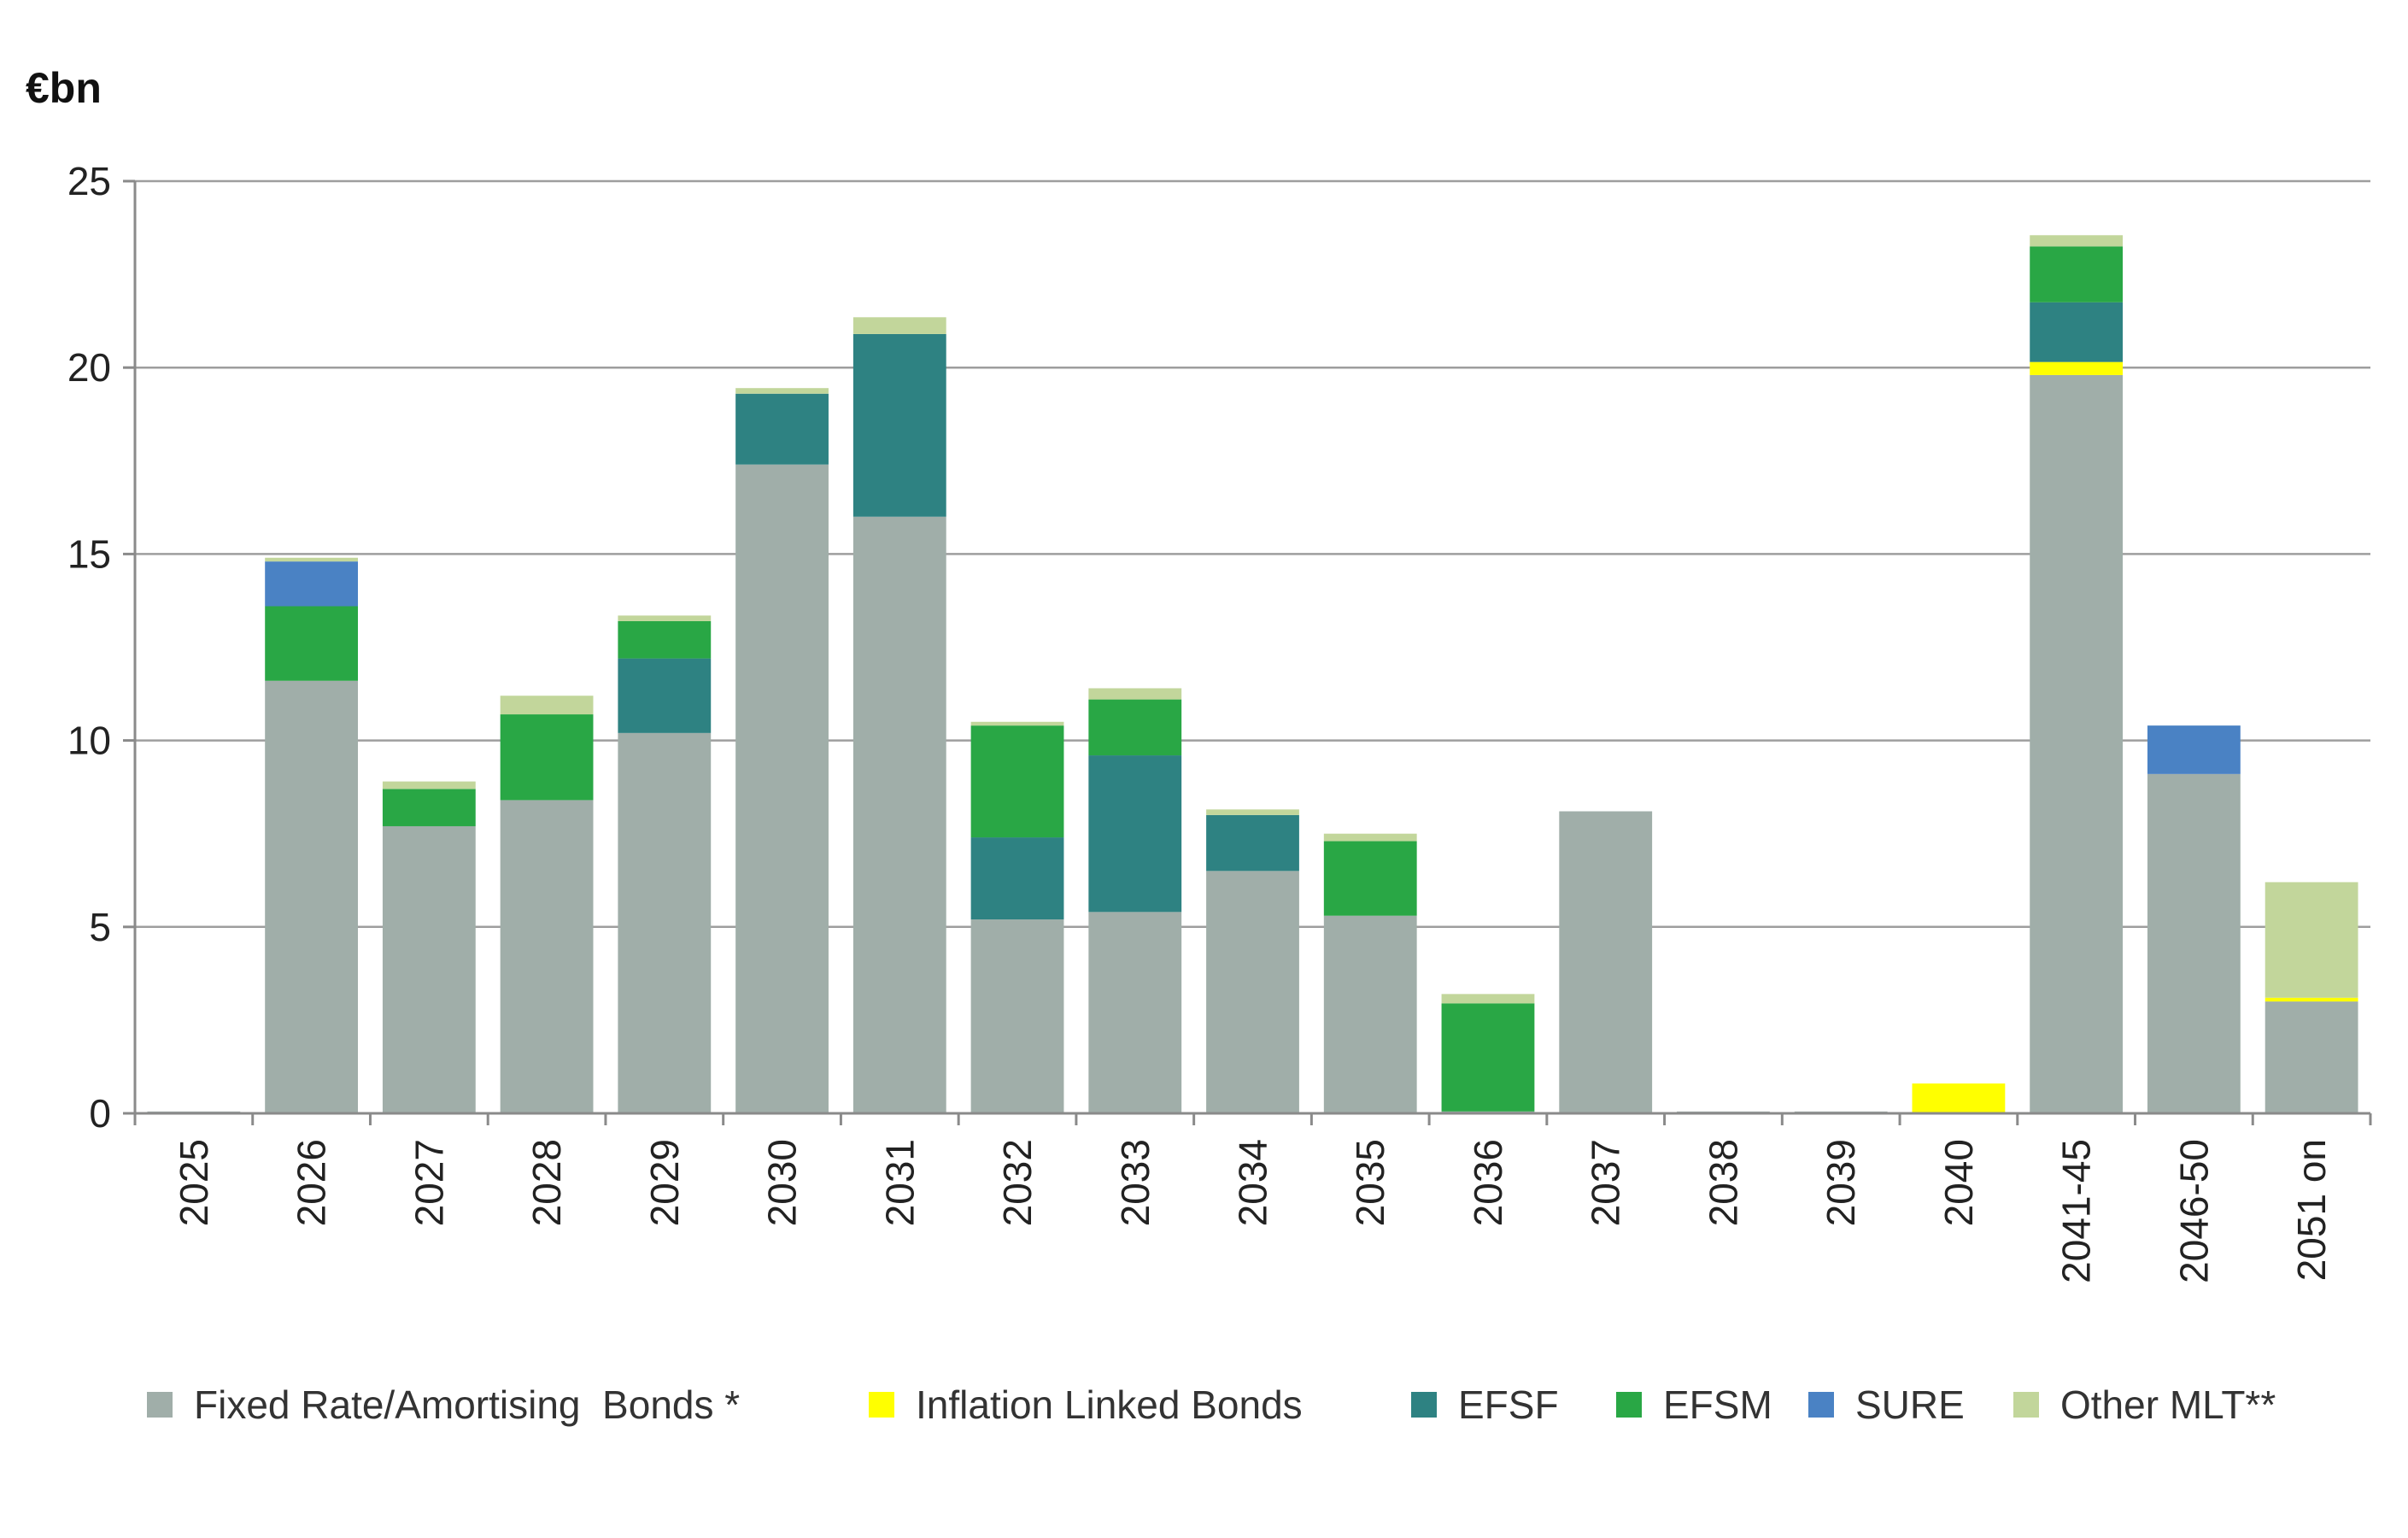  I want to click on legend-label: Inflation Linked Bonds, so click(1109, 1405).